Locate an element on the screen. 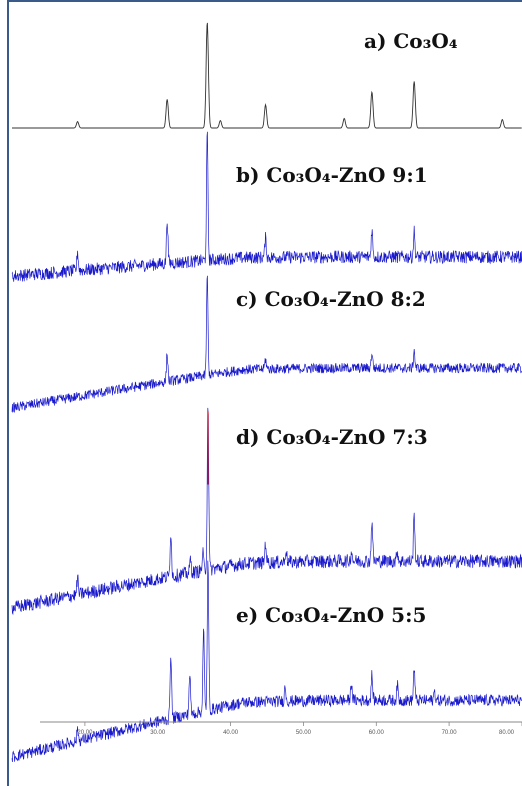 This screenshot has width=522, height=786. series-label-c: c) Co₃O₄-ZnO 8:2 is located at coordinates (331, 299).